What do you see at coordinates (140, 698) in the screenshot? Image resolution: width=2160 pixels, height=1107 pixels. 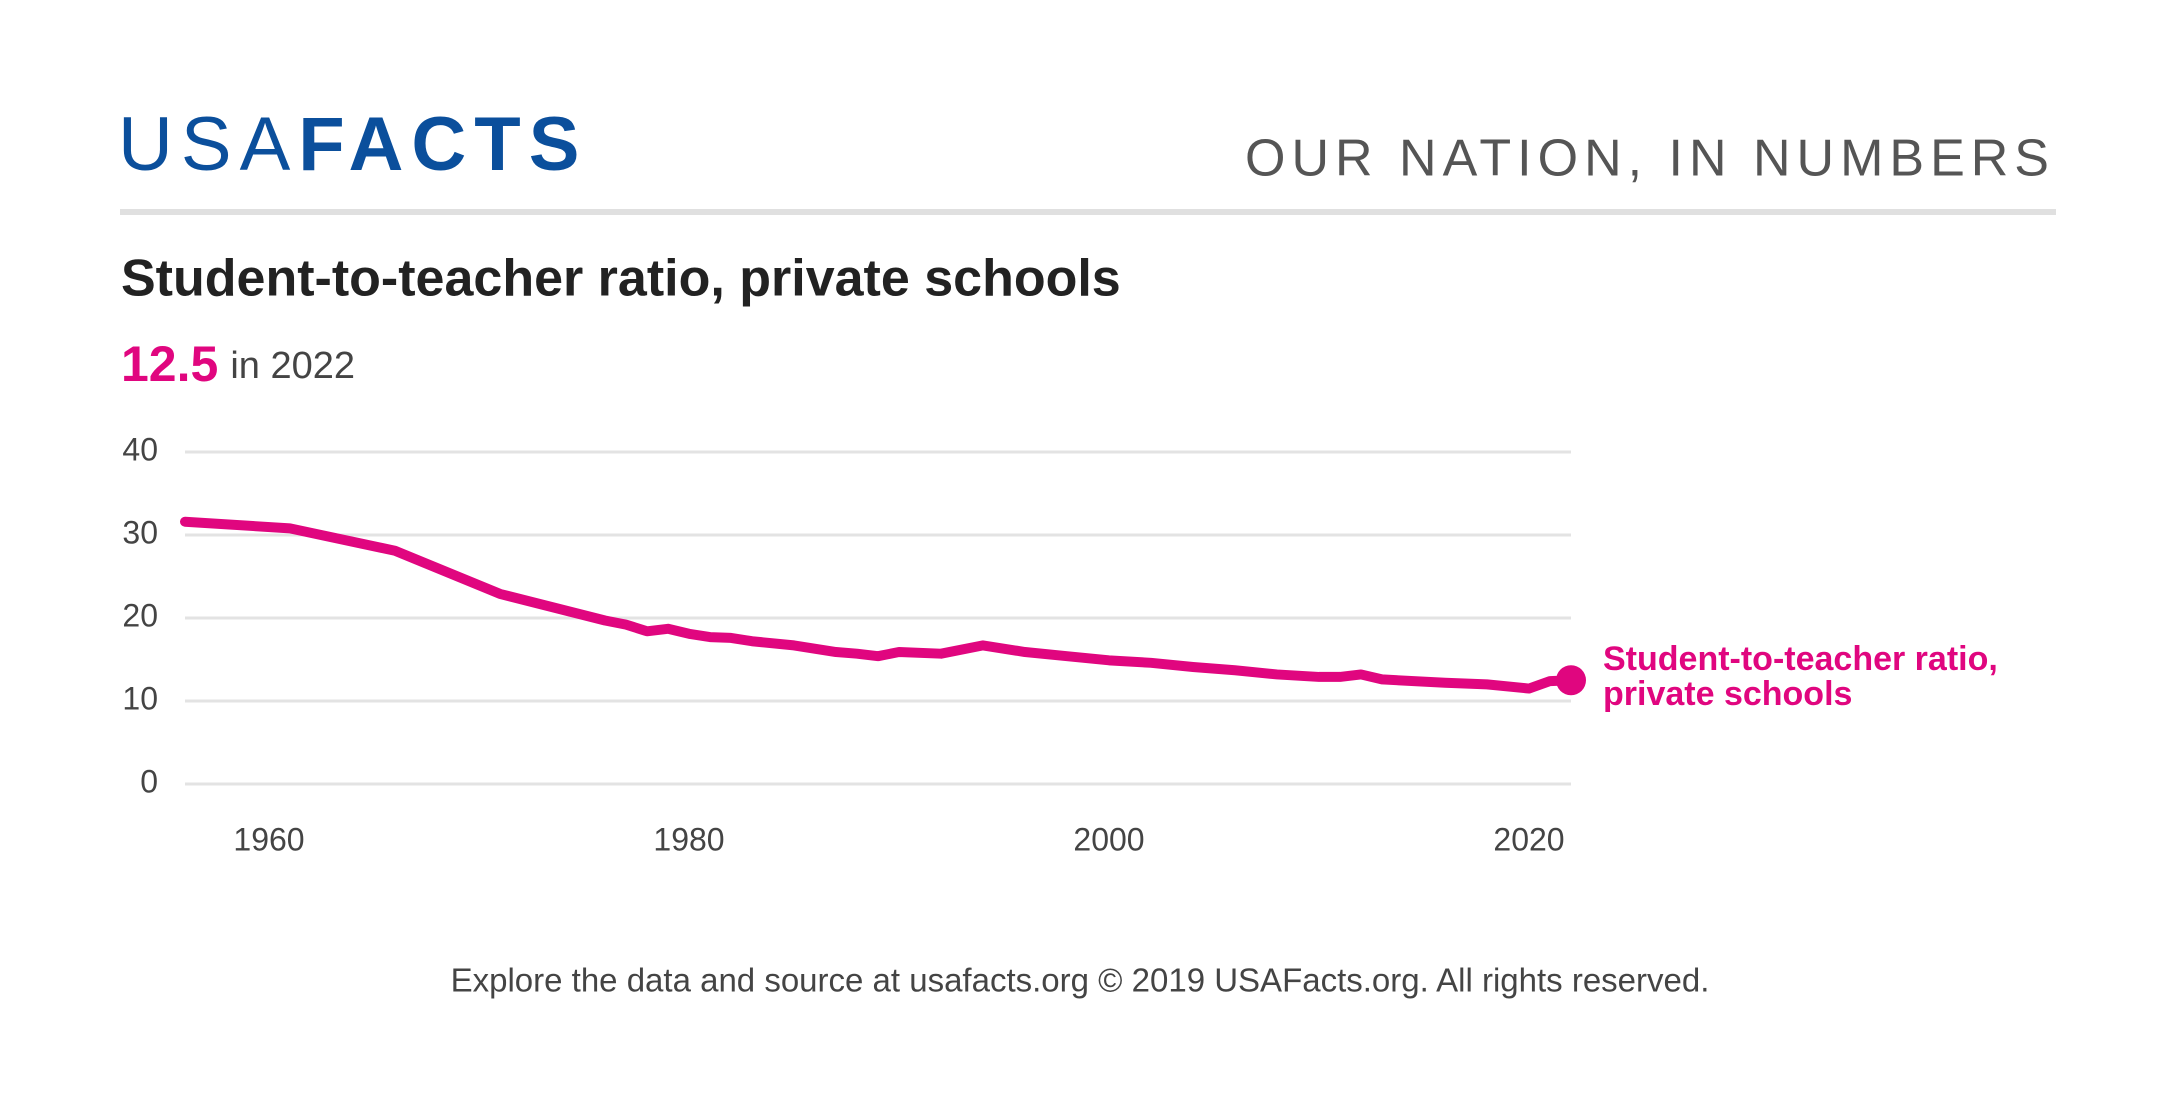 I see `y-tick-label: 10` at bounding box center [140, 698].